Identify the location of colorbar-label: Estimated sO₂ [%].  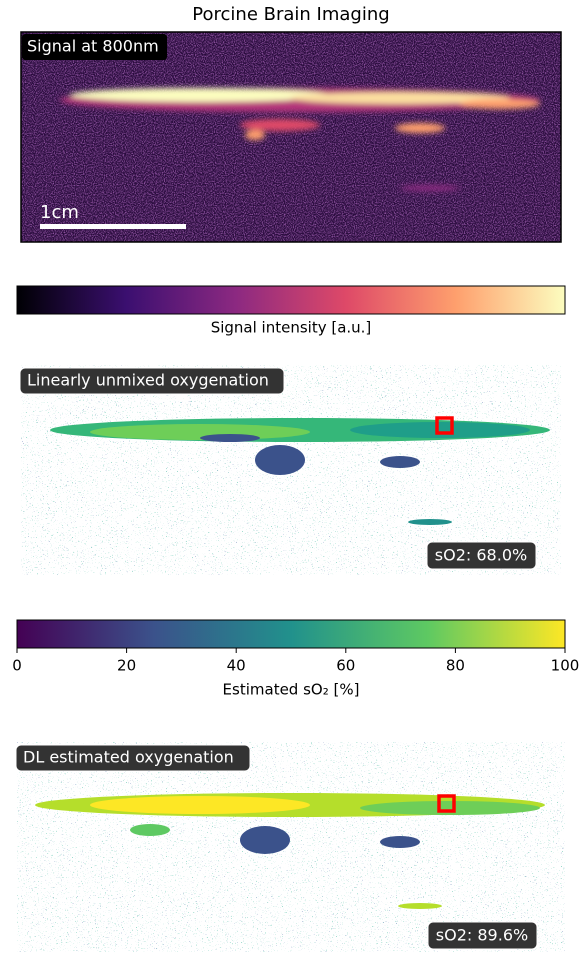
(291, 690).